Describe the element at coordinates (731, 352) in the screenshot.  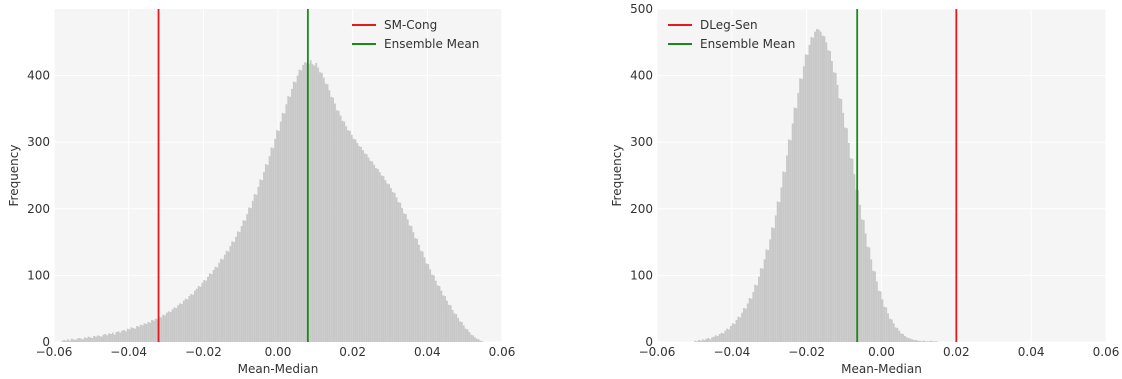
I see `x-tick-label: −0.04` at that location.